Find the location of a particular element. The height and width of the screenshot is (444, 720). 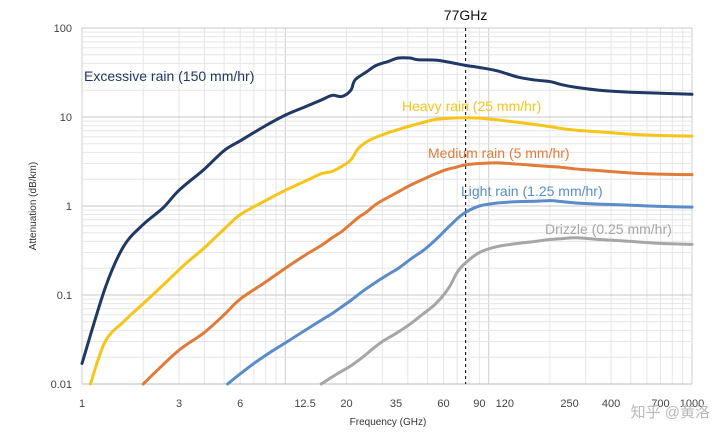

medium-rain-label: Medium rain (5 mm/hr) is located at coordinates (499, 153).